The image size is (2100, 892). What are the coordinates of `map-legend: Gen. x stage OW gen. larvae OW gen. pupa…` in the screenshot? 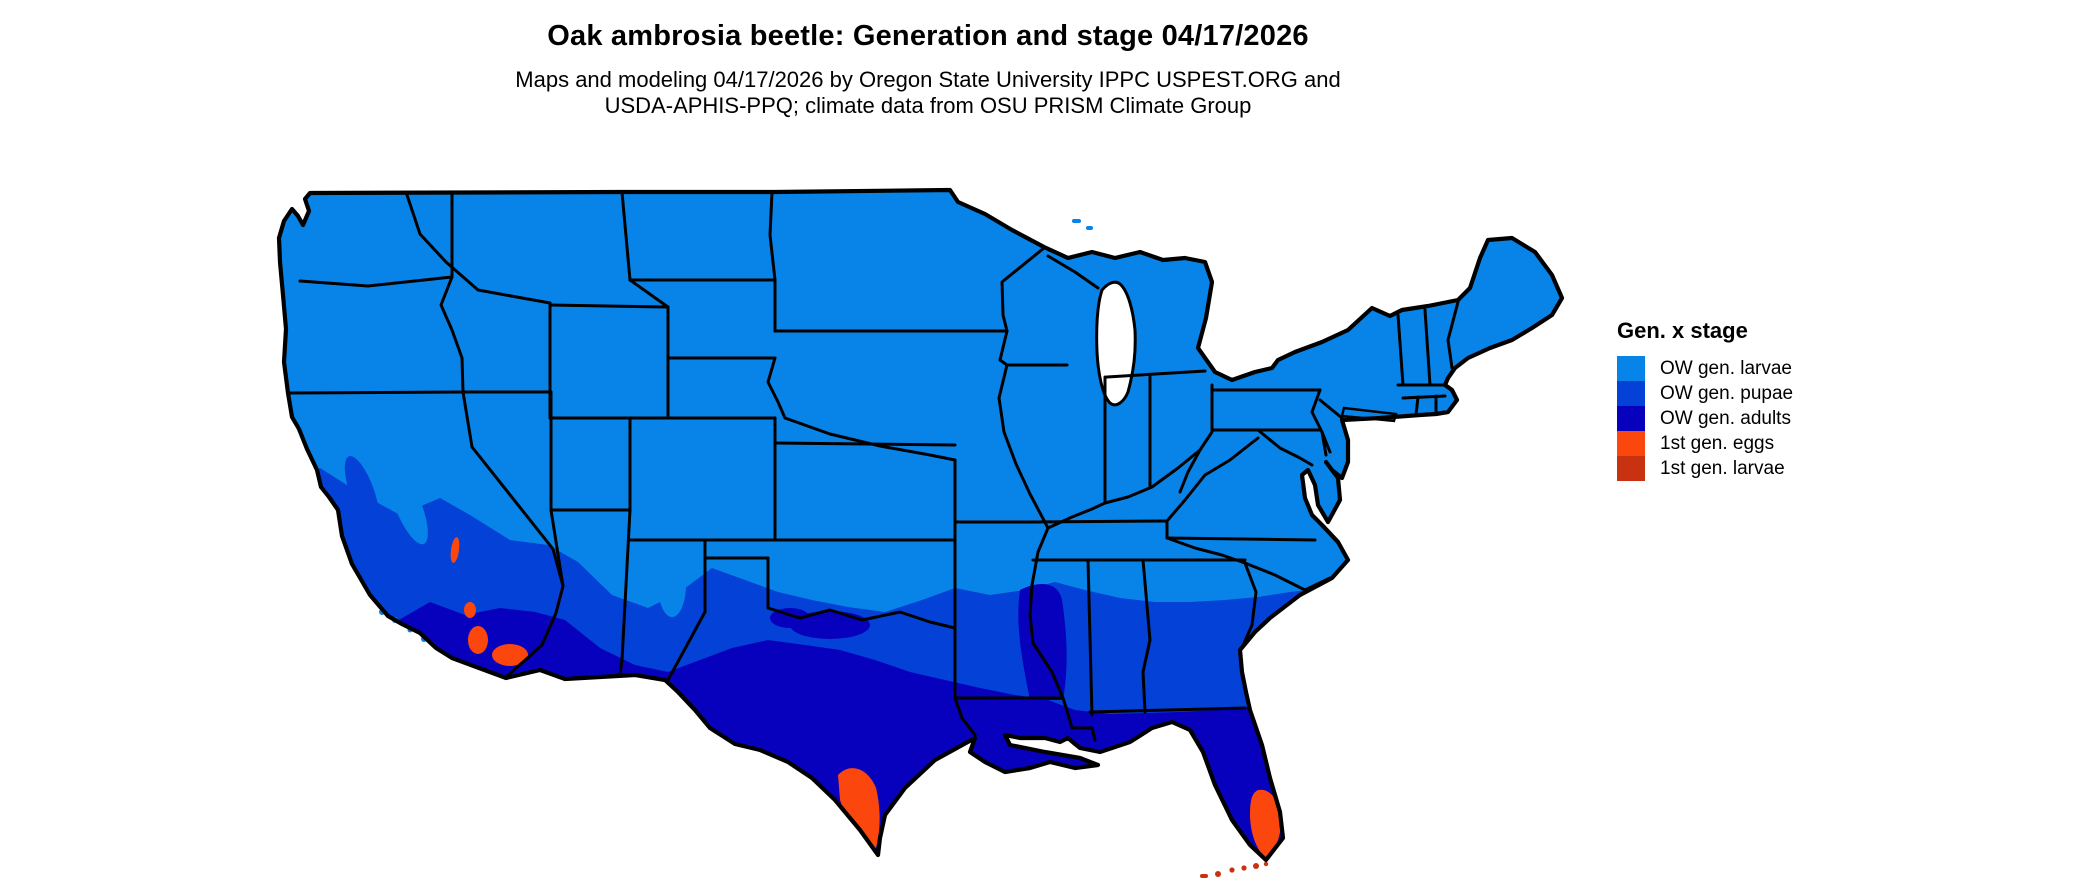 It's located at (1705, 399).